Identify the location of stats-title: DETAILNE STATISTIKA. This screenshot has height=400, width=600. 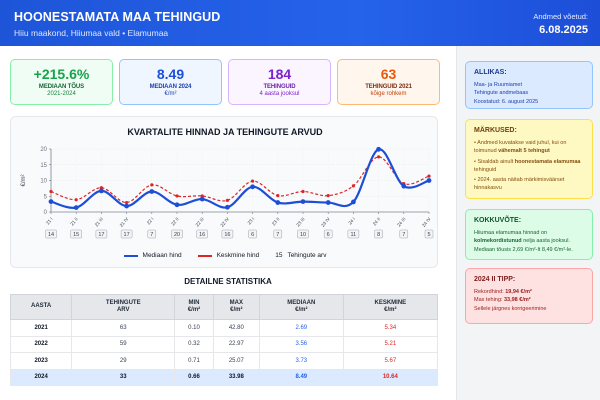
(228, 281).